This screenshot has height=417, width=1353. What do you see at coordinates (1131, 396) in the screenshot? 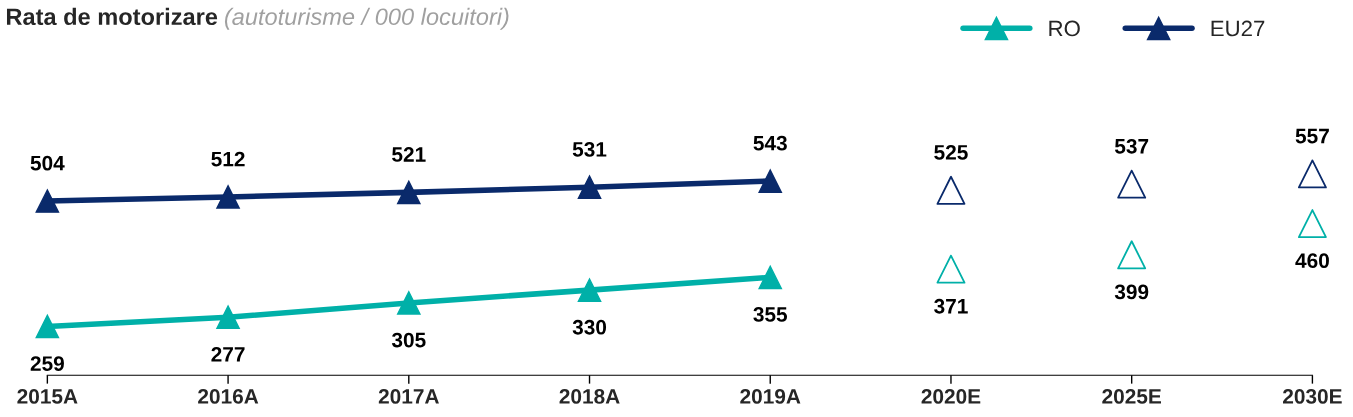
I see `x-tick-label: 2025E` at bounding box center [1131, 396].